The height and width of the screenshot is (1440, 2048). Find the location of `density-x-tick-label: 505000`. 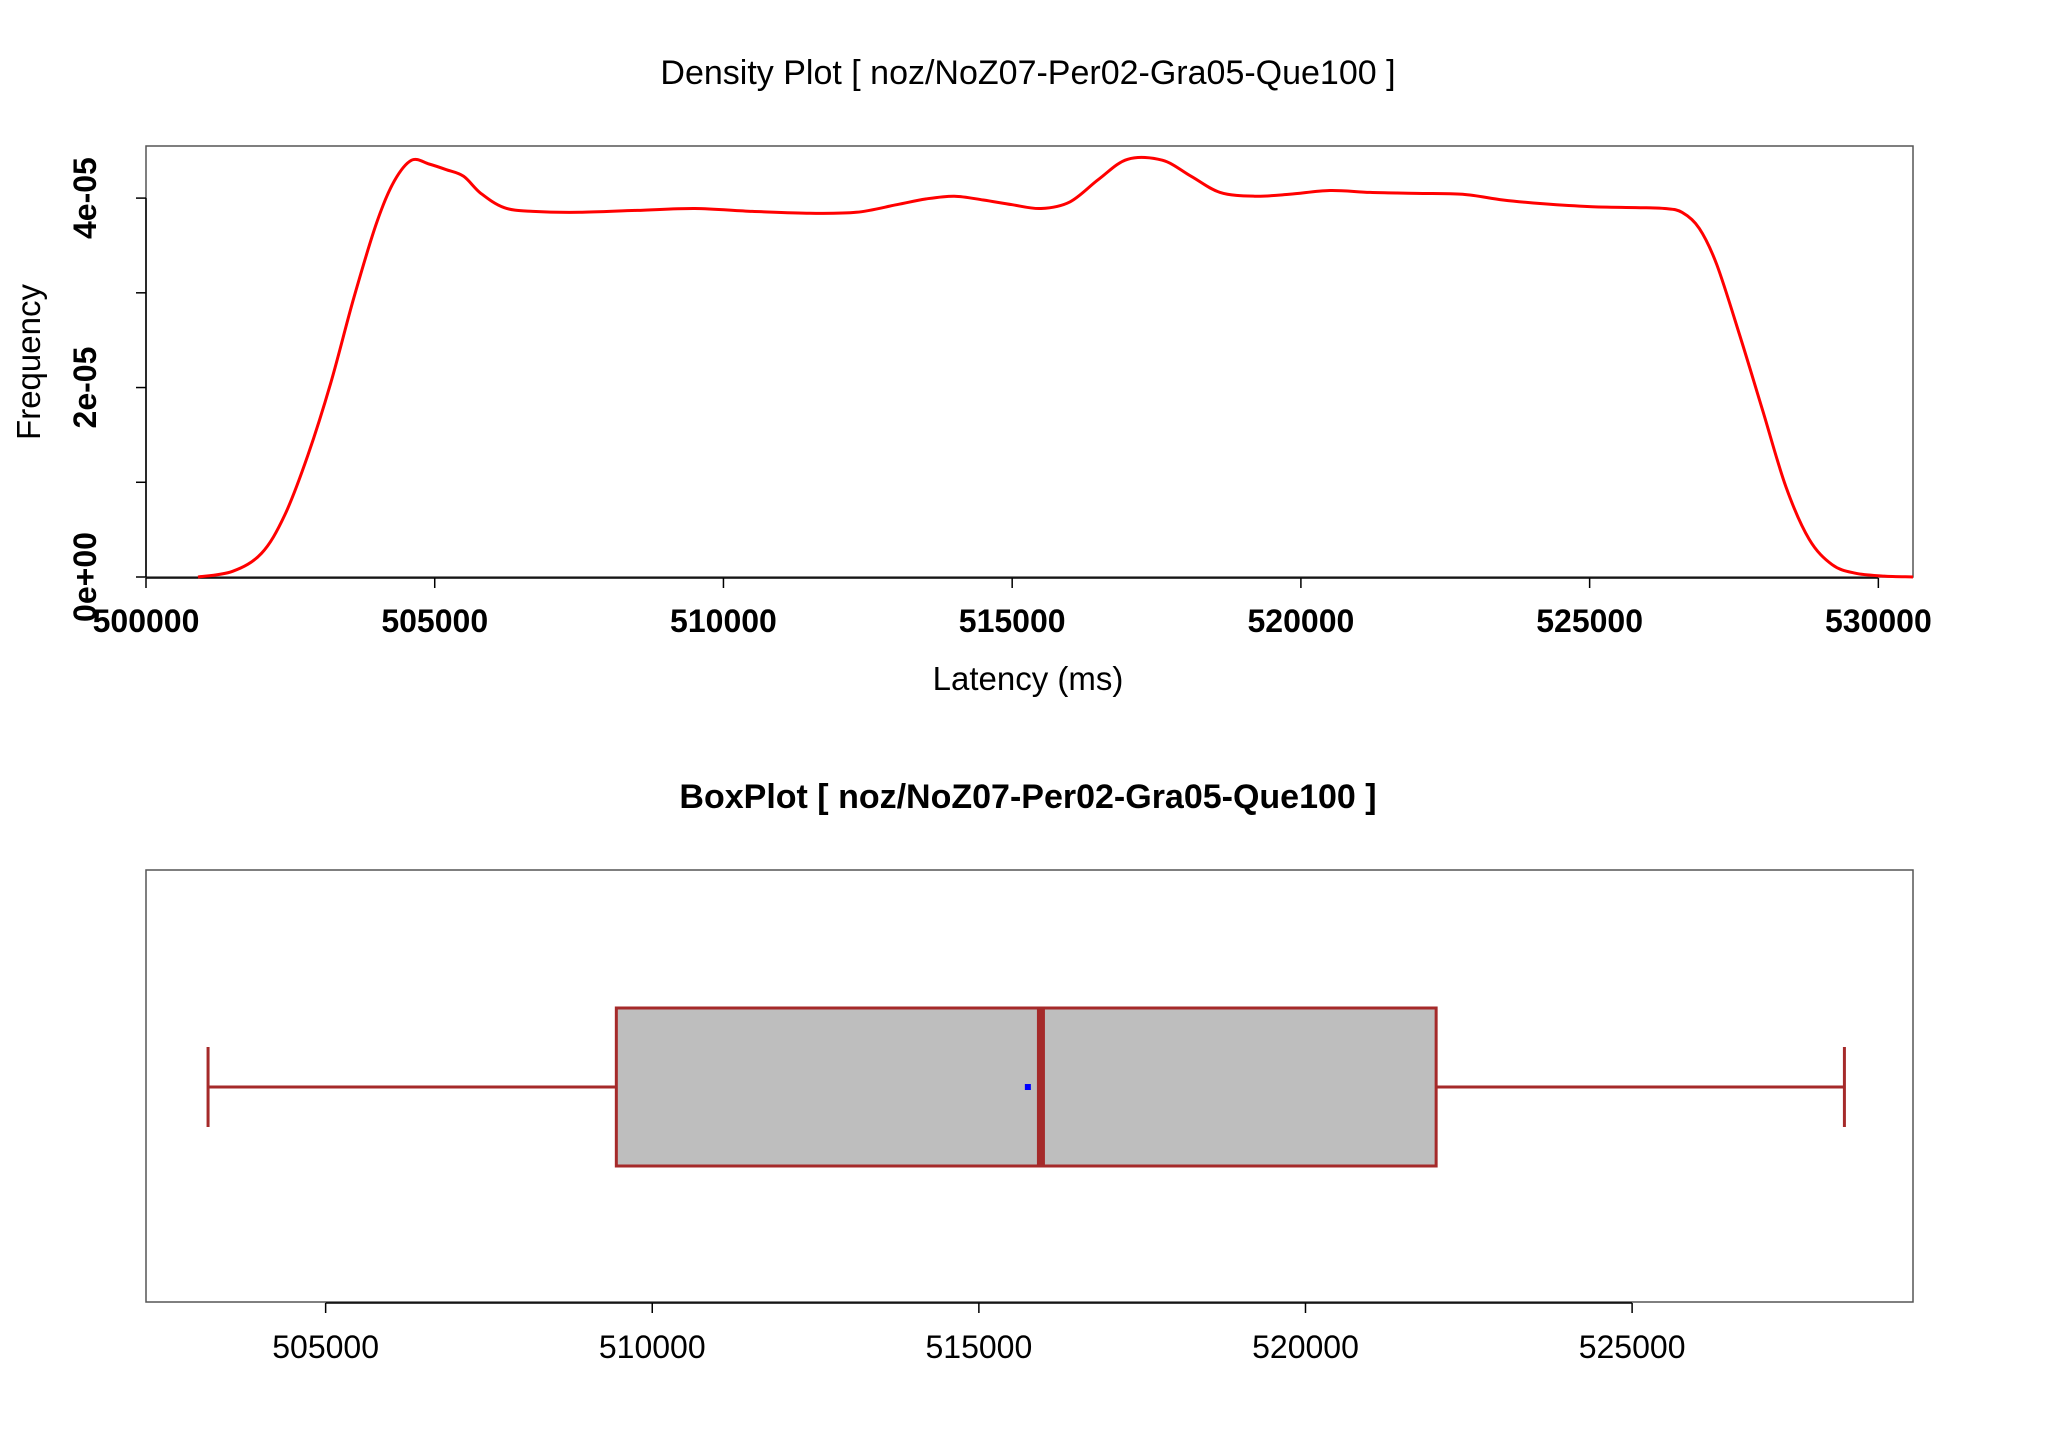

density-x-tick-label: 505000 is located at coordinates (434, 621).